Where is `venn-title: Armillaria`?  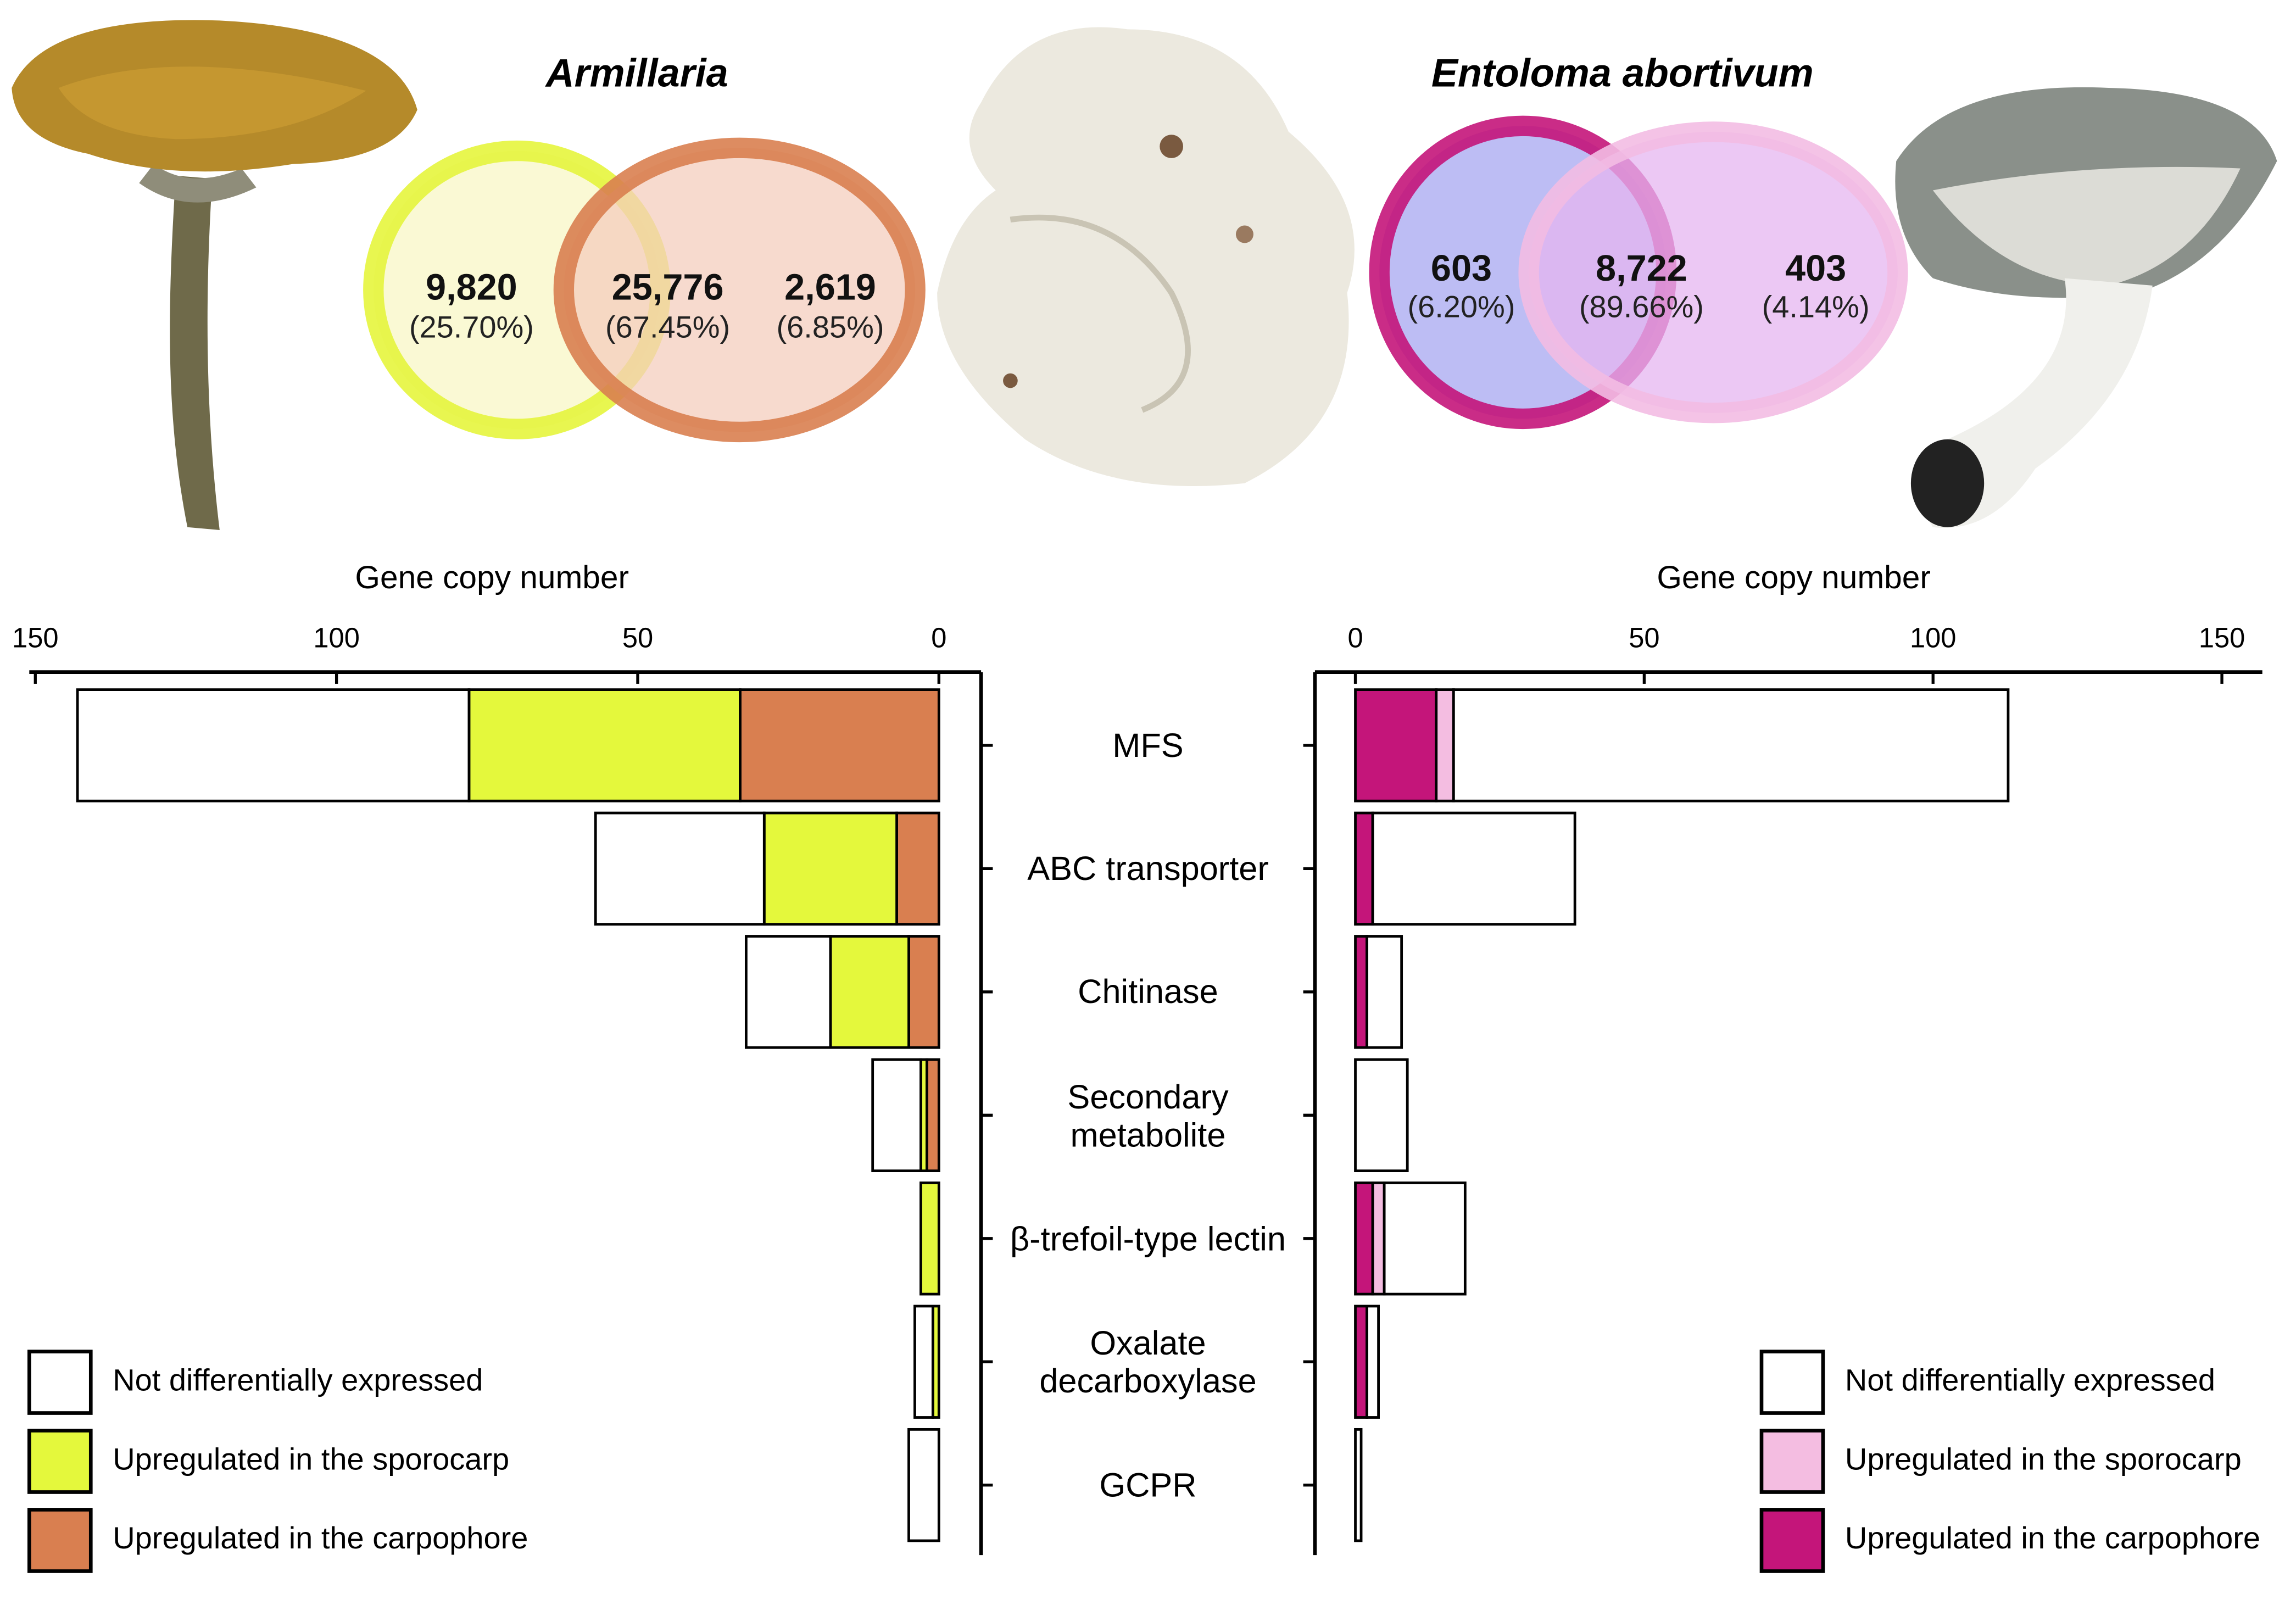 venn-title: Armillaria is located at coordinates (637, 74).